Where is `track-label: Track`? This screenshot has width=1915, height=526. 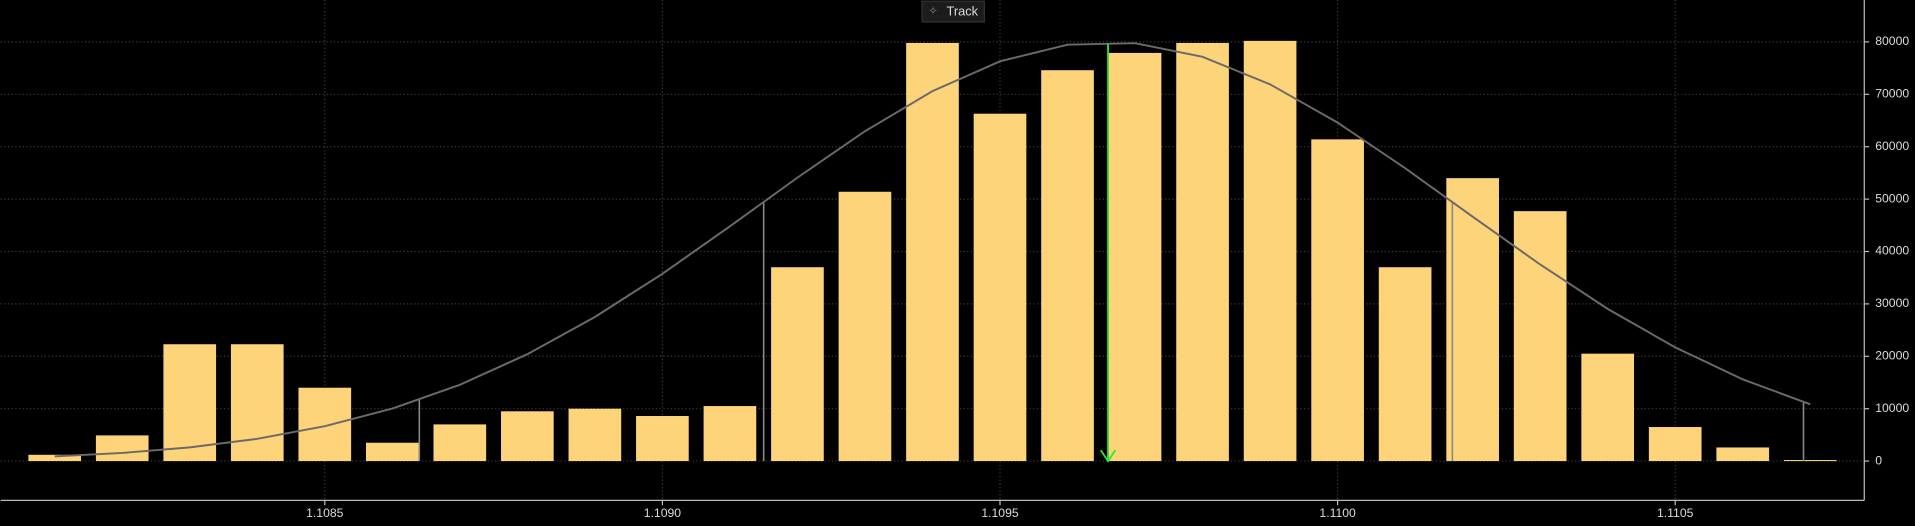
track-label: Track is located at coordinates (963, 11).